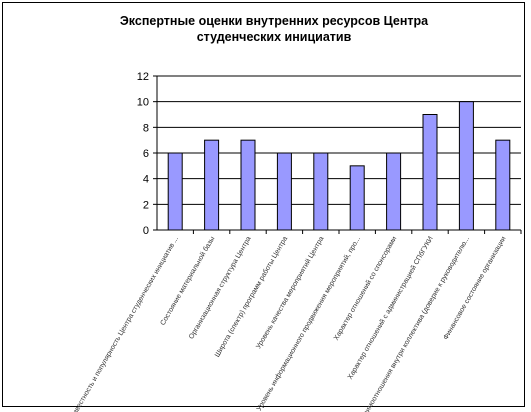 The width and height of the screenshot is (531, 412). I want to click on x-tick-label: Широта (спектр) программ работы Центра, so click(251, 297).